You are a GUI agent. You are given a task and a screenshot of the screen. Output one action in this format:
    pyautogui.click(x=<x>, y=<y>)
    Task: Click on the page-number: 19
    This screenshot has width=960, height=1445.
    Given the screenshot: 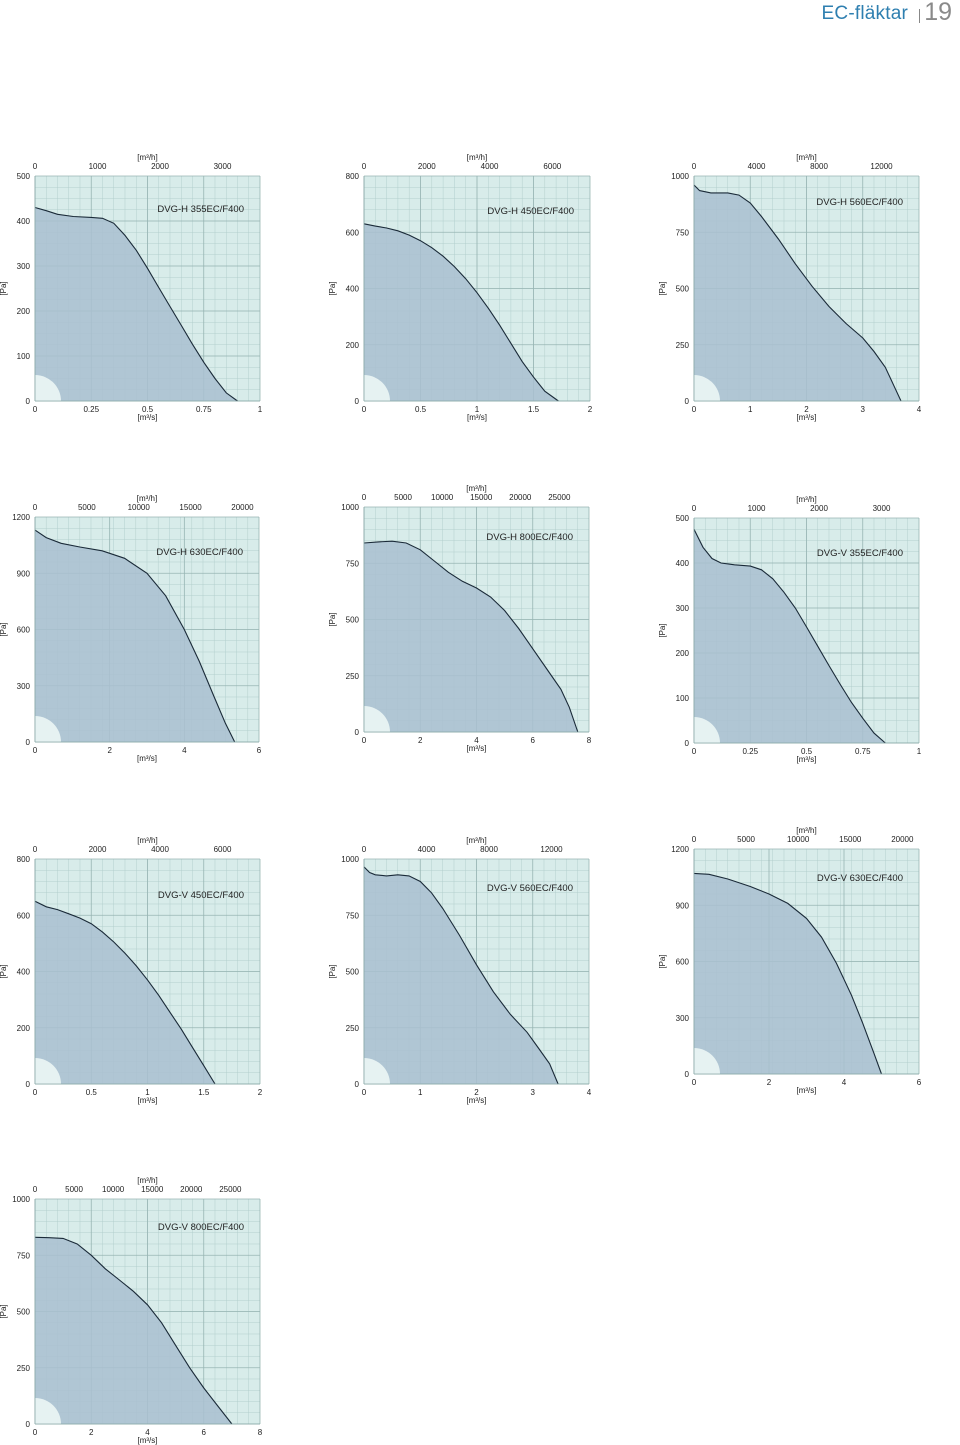 What is the action you would take?
    pyautogui.click(x=938, y=13)
    